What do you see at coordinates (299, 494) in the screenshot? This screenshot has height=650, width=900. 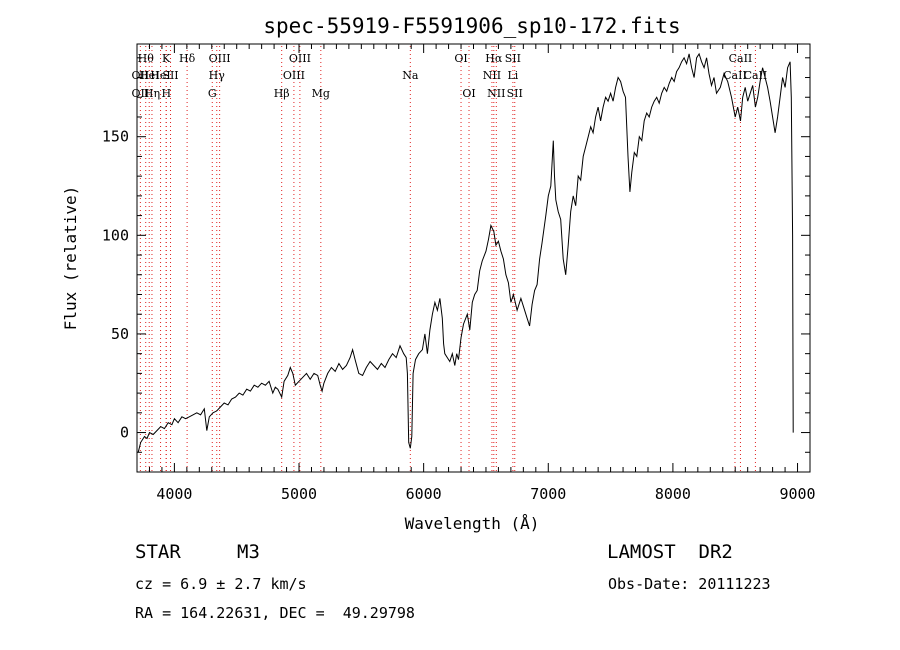 I see `x-tick-label: 5000` at bounding box center [299, 494].